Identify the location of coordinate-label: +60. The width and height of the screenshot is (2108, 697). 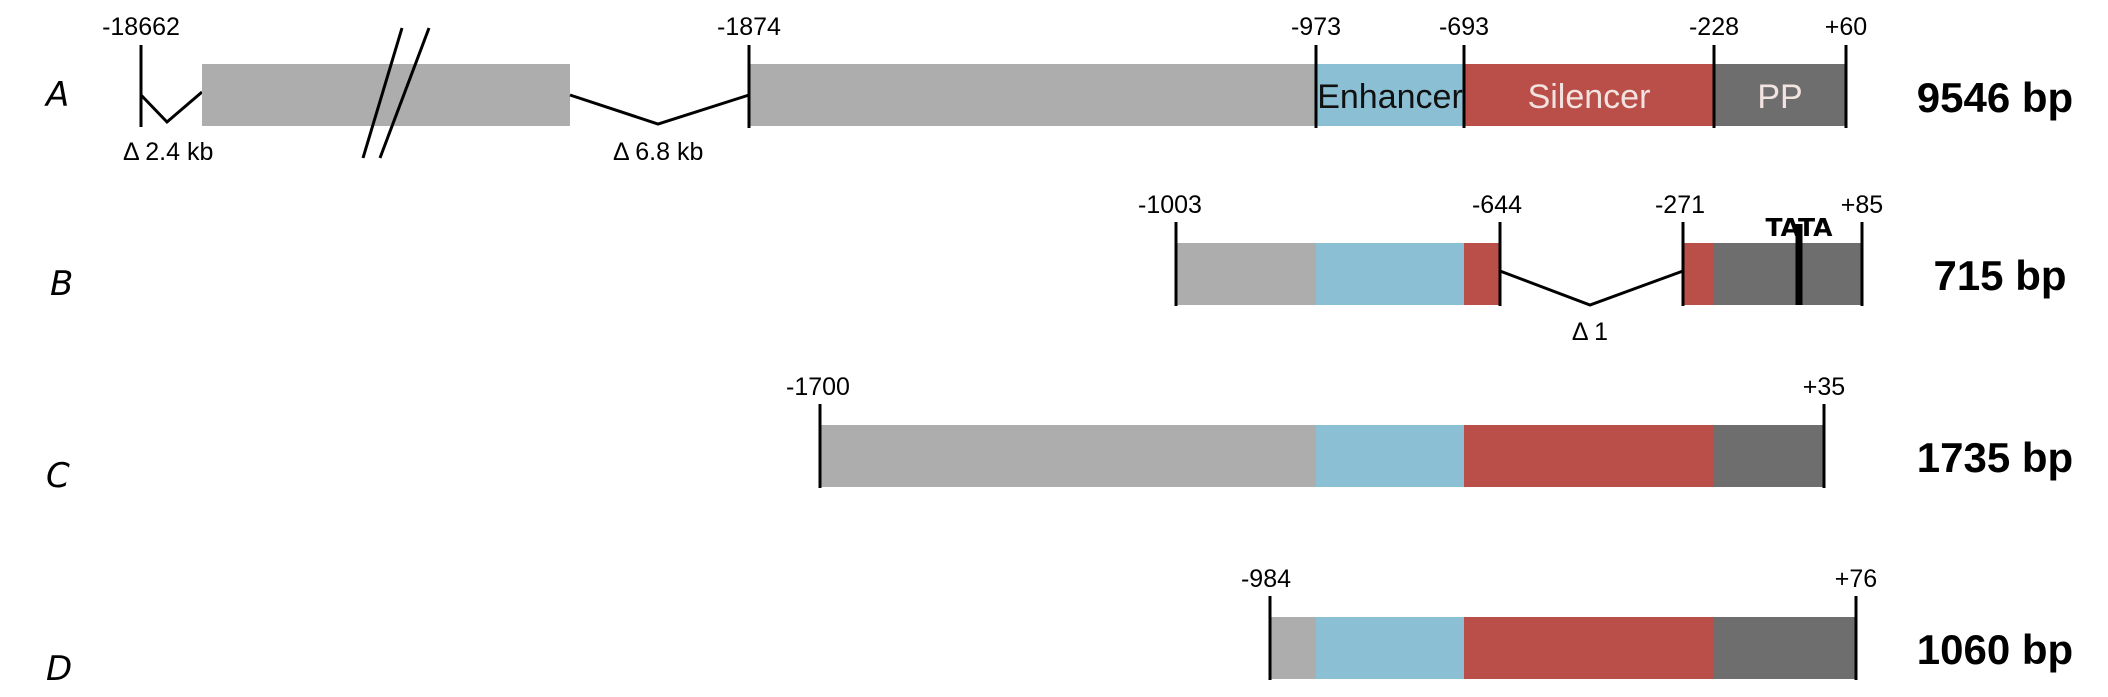
(1846, 27).